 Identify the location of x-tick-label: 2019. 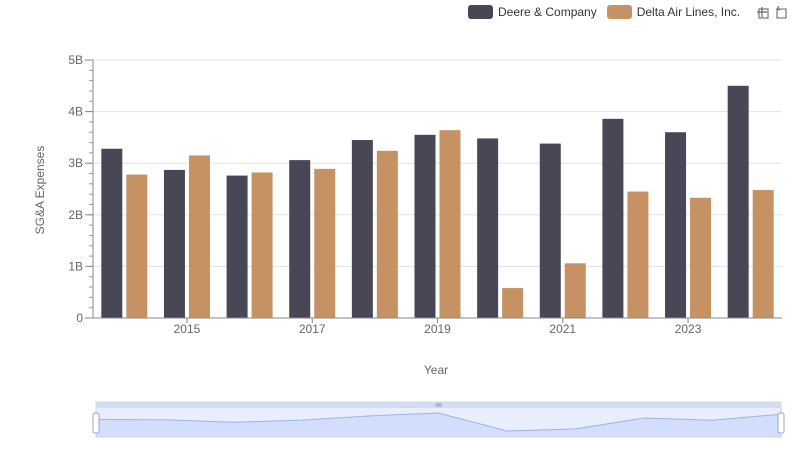
(437, 329).